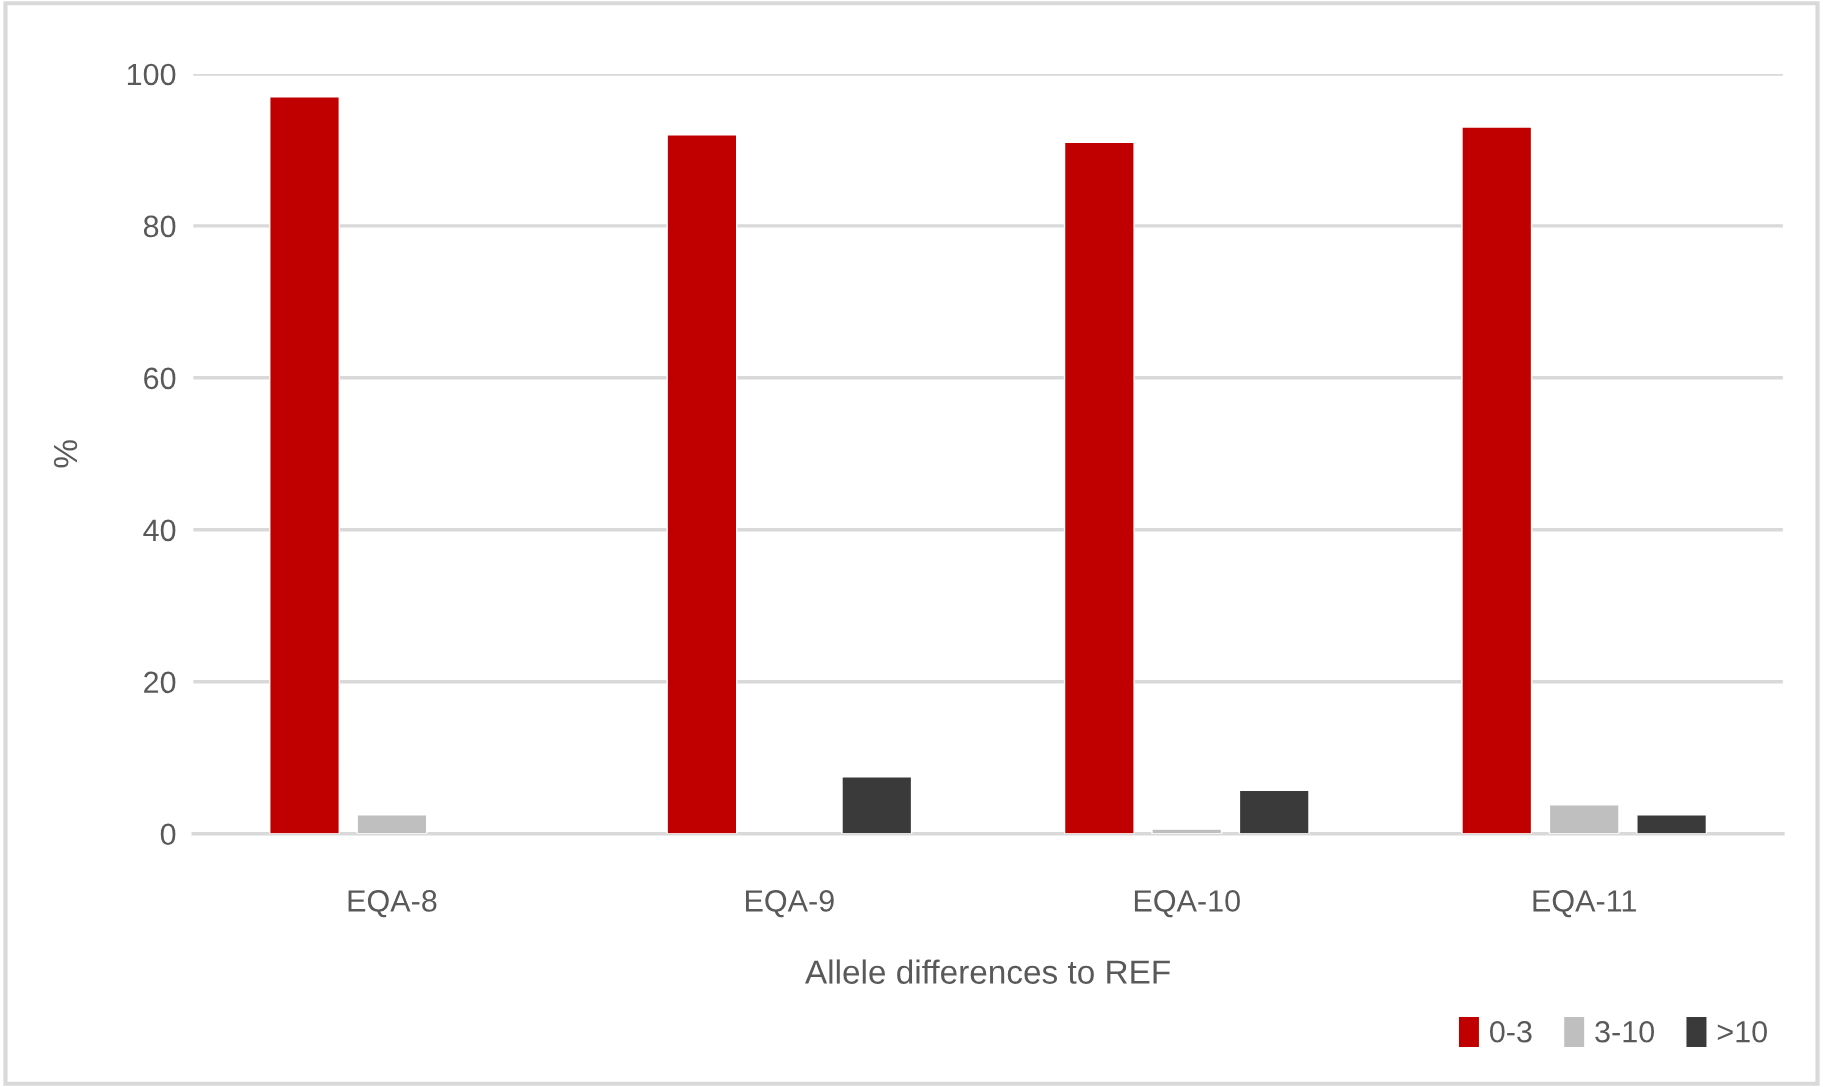 Image resolution: width=1823 pixels, height=1087 pixels. Describe the element at coordinates (790, 904) in the screenshot. I see `x-tick-label: EQA-9` at that location.